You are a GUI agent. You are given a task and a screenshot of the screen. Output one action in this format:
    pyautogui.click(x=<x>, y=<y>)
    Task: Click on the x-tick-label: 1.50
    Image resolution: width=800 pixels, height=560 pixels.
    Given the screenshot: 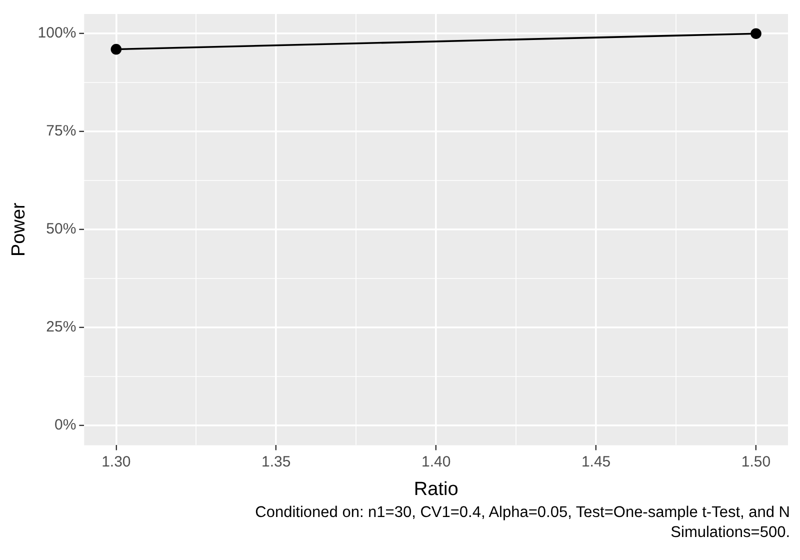 What is the action you would take?
    pyautogui.click(x=756, y=461)
    